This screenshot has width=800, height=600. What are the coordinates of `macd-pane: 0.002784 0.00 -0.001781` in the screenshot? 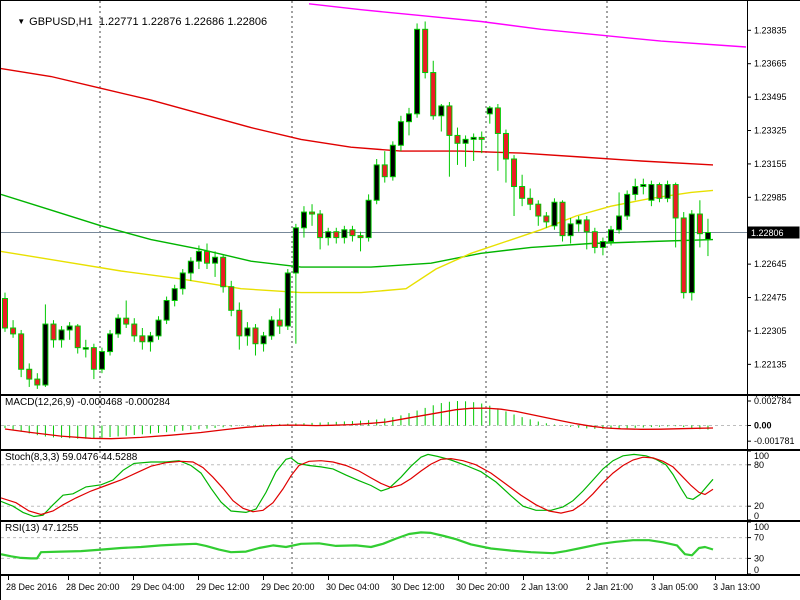 It's located at (400, 422).